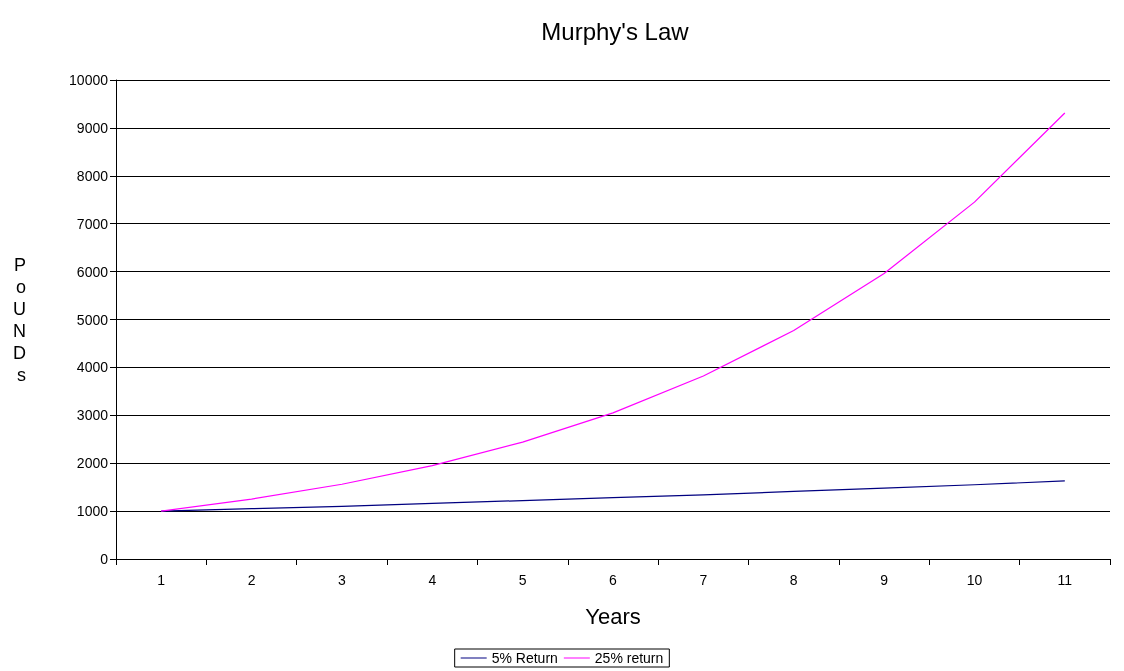 Image resolution: width=1124 pixels, height=671 pixels. Describe the element at coordinates (92, 511) in the screenshot. I see `y-tick-label: 1000` at that location.